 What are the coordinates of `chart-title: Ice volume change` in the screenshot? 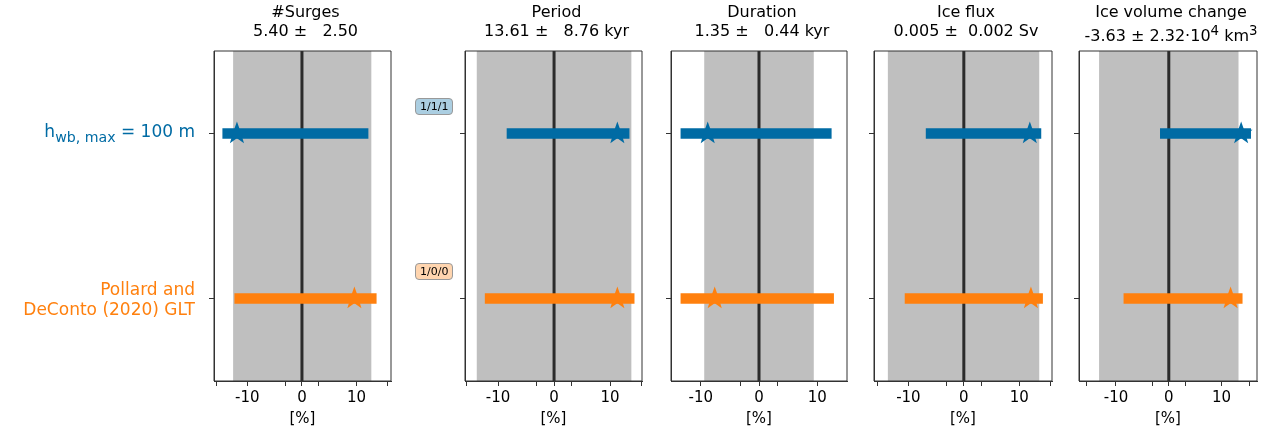 It's located at (1171, 11).